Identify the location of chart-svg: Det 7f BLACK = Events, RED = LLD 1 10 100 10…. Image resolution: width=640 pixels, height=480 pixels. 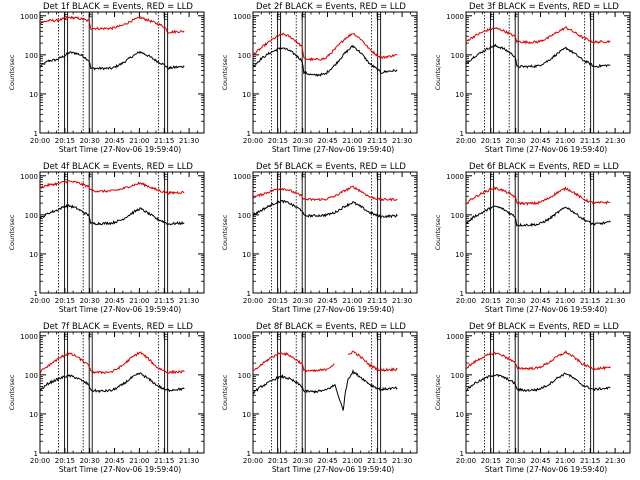
(106, 398).